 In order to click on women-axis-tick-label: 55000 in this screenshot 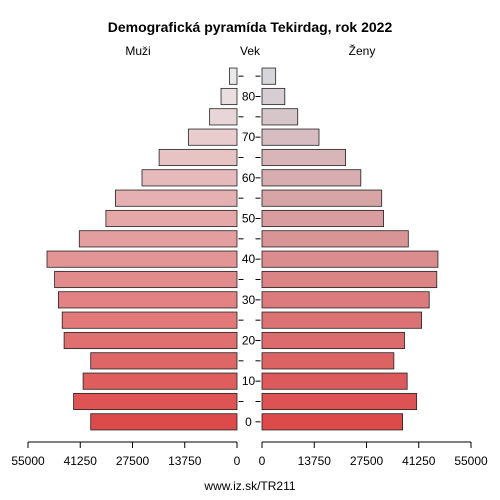, I will do `click(471, 461)`.